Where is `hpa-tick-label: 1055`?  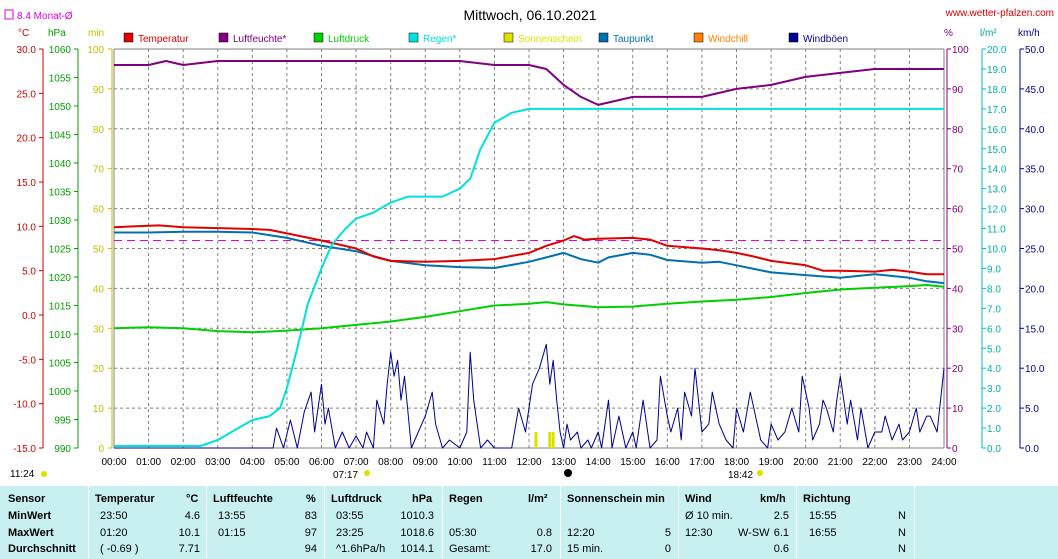 hpa-tick-label: 1055 is located at coordinates (60, 79).